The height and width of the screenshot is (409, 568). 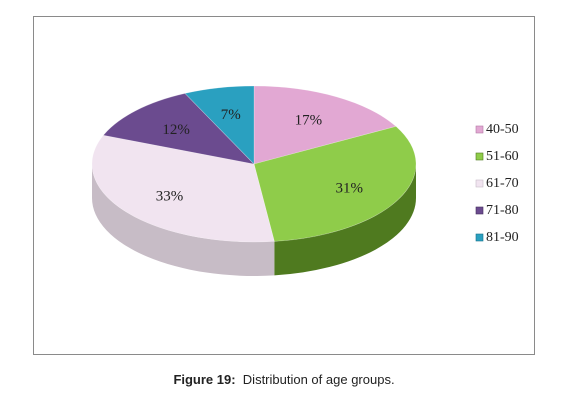 I want to click on pie-labels: 17% 31% 33% 12% 7%, so click(x=259, y=156).